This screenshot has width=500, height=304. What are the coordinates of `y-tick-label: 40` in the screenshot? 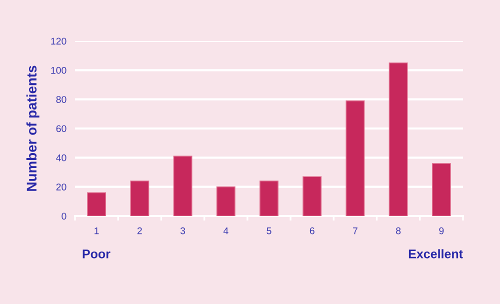 It's located at (61, 158).